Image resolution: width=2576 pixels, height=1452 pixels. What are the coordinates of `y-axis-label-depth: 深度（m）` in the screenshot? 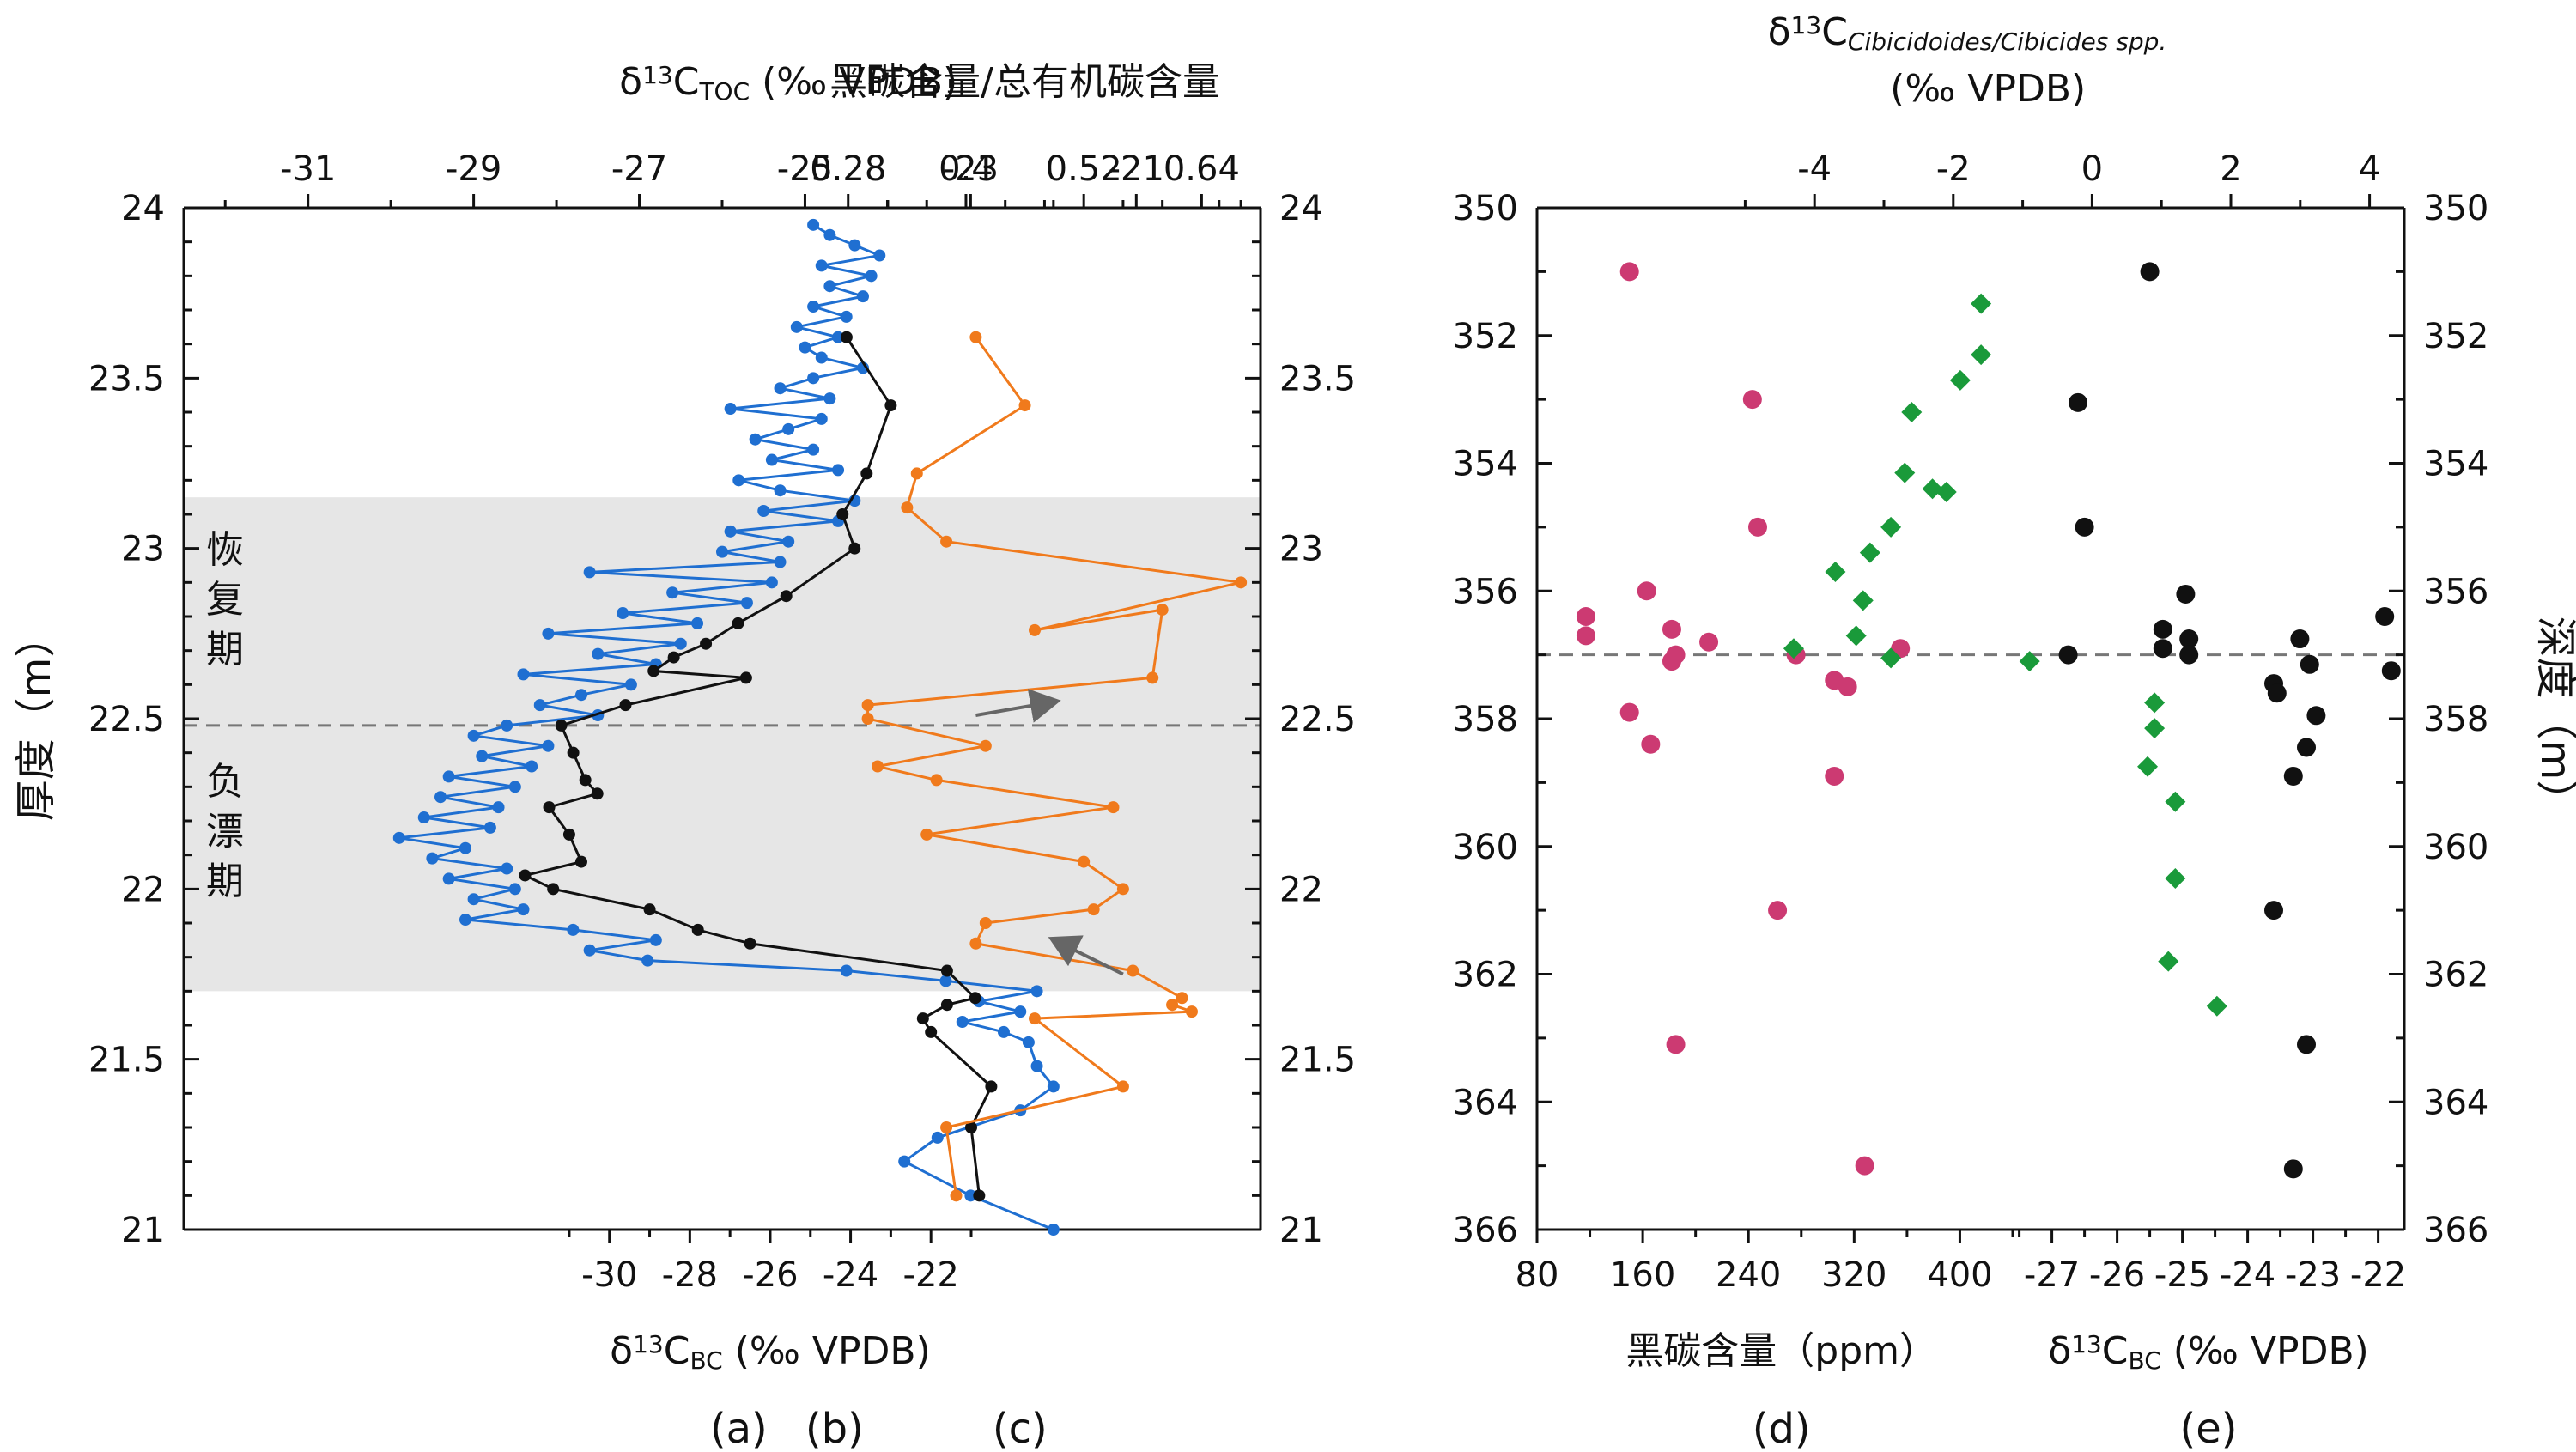 It's located at (2553, 719).